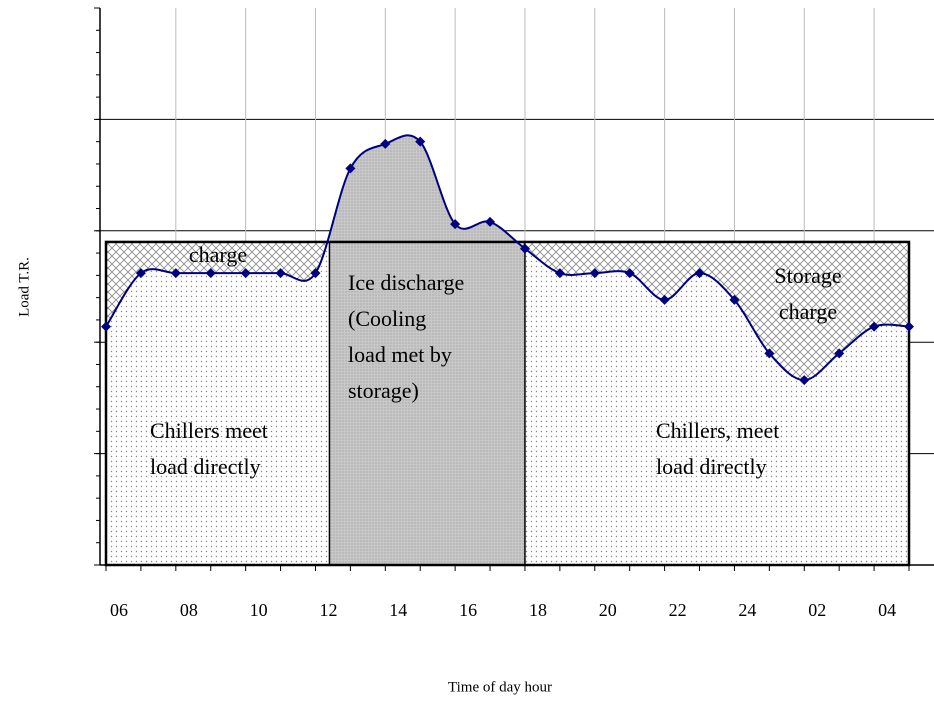 The image size is (934, 706). Describe the element at coordinates (209, 430) in the screenshot. I see `annotation: Chillers meet` at that location.